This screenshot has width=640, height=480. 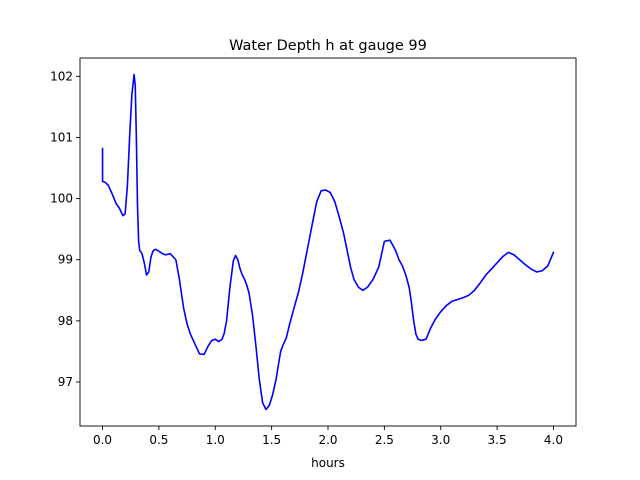 What do you see at coordinates (215, 440) in the screenshot?
I see `x-tick-label: 1.0` at bounding box center [215, 440].